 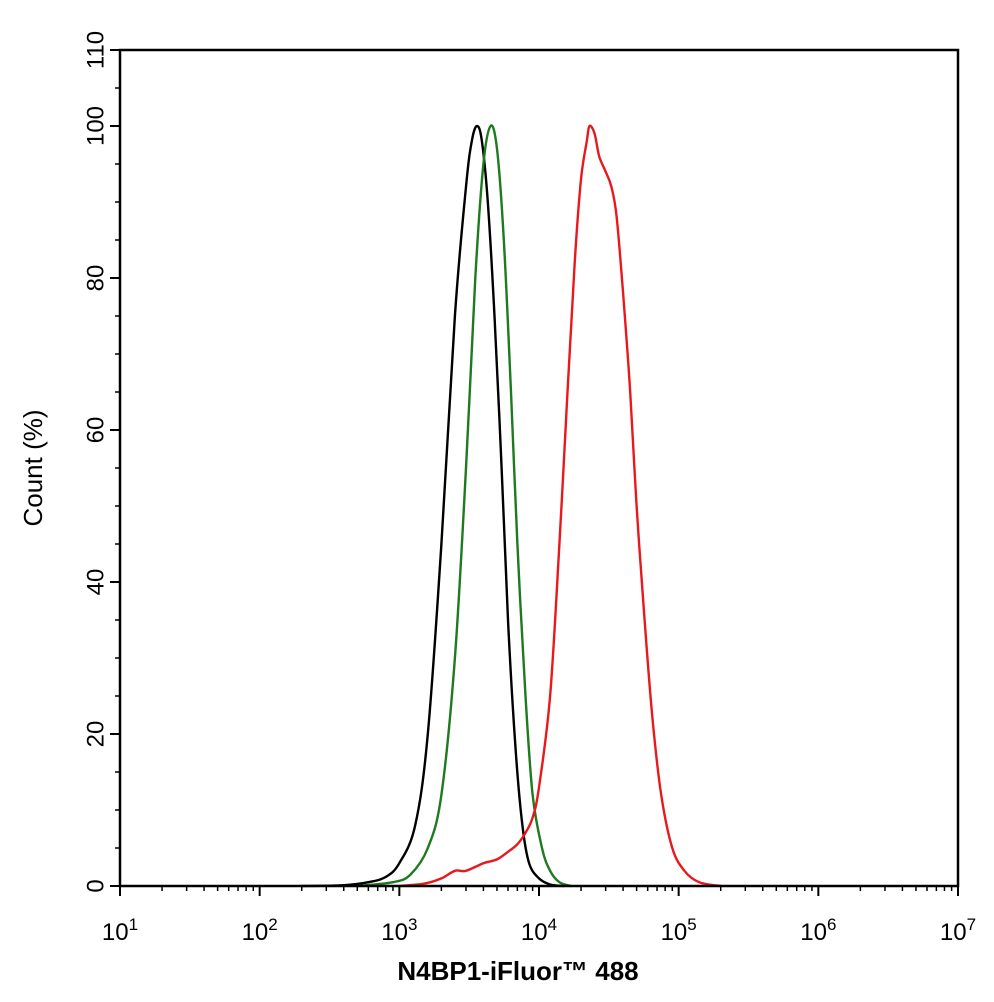 I want to click on x-tick-exponent: 2, so click(x=272, y=924).